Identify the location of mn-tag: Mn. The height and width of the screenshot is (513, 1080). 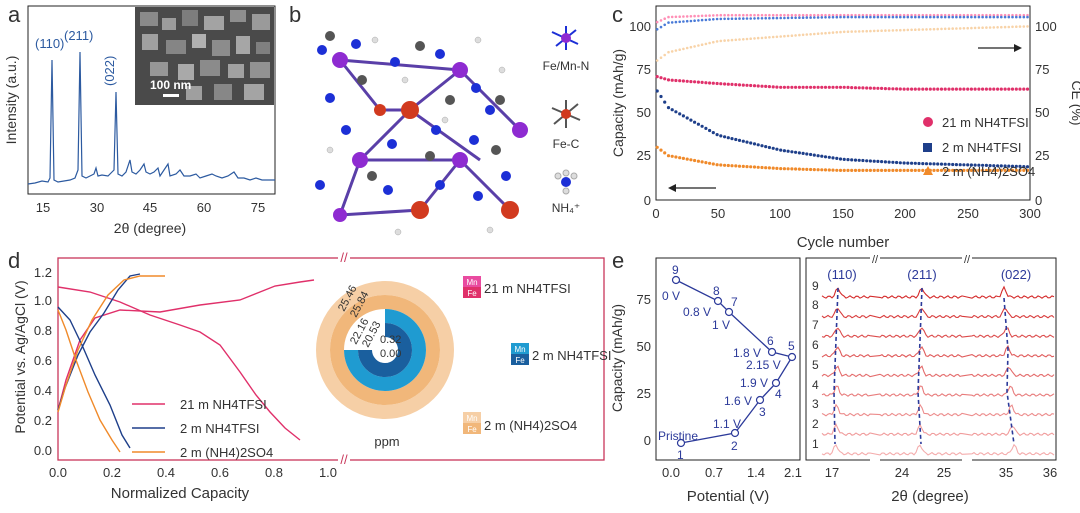
(471, 282).